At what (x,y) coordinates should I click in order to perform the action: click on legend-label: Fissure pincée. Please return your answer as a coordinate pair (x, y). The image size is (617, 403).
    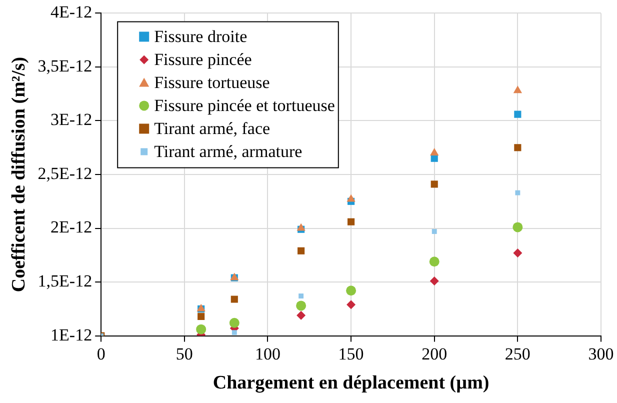
    Looking at the image, I should click on (203, 60).